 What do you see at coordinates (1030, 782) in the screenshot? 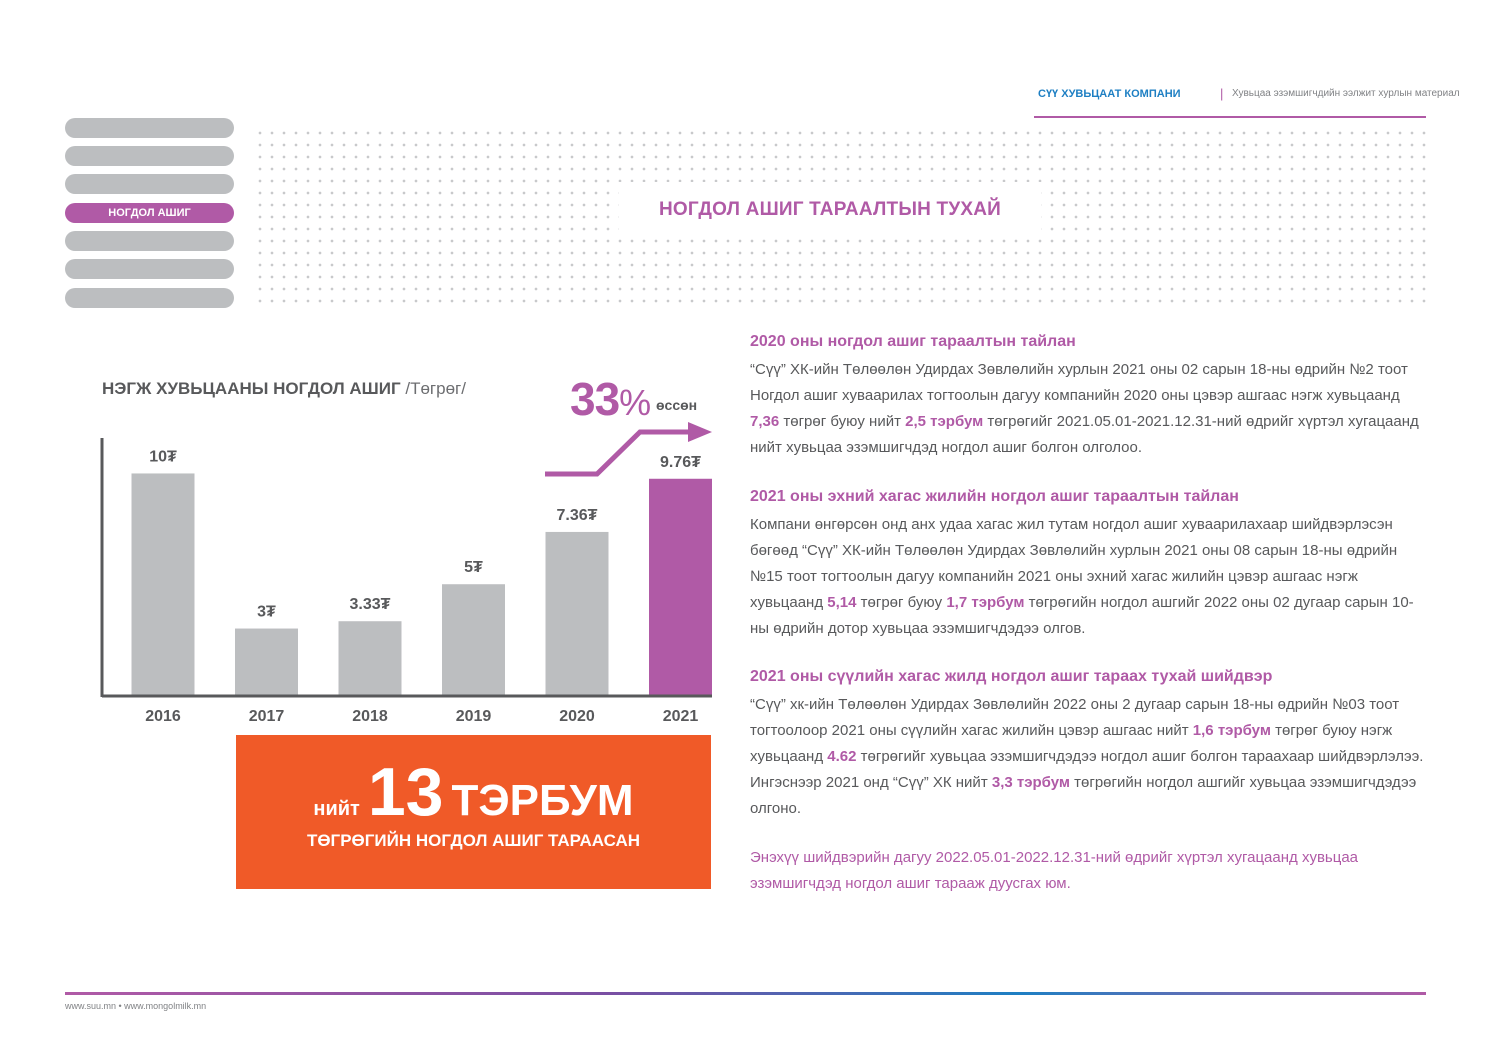
I see `highlight-value: 3,3 тэрбум` at bounding box center [1030, 782].